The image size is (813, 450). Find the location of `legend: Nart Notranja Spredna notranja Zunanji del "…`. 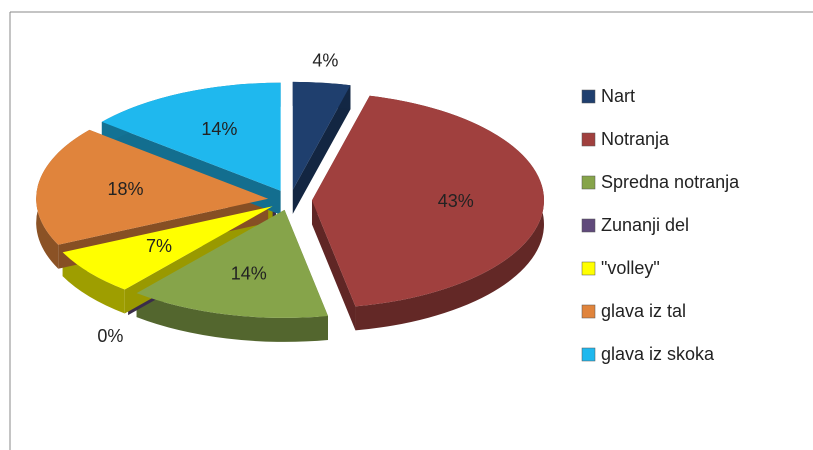

legend: Nart Notranja Spredna notranja Zunanji del "… is located at coordinates (660, 225).